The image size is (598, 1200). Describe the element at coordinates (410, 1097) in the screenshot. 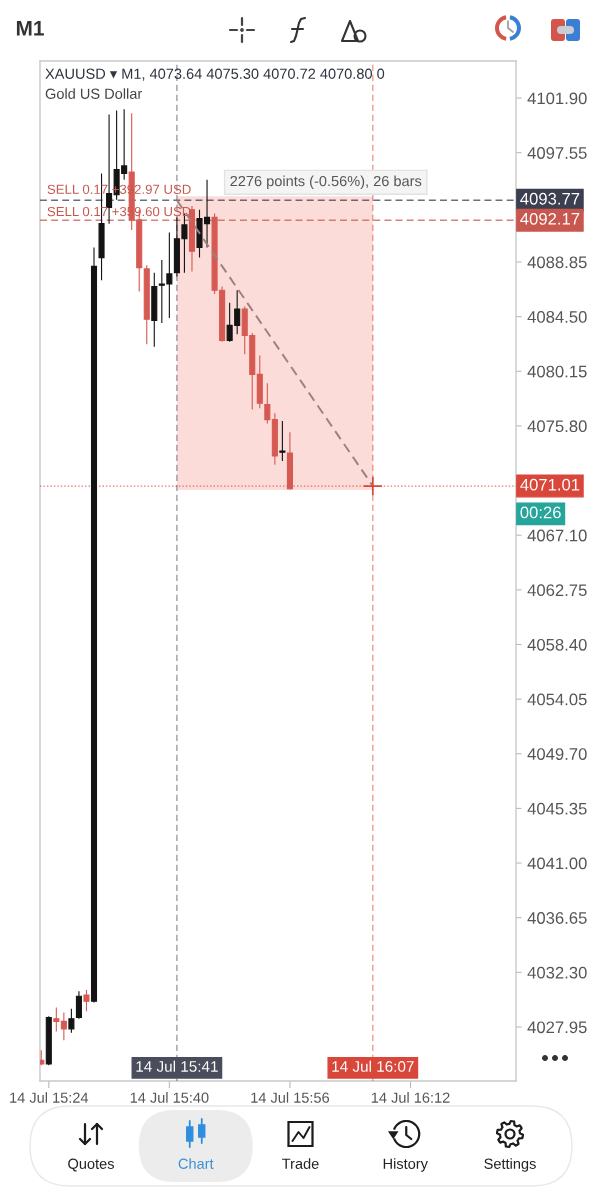

I see `x-tick-label: 14 Jul 16:12` at that location.